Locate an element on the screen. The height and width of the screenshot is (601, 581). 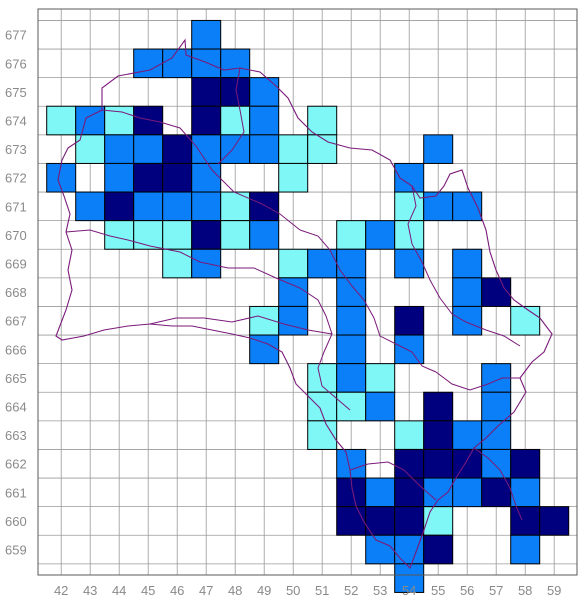
x-tick-label: 44 is located at coordinates (119, 590).